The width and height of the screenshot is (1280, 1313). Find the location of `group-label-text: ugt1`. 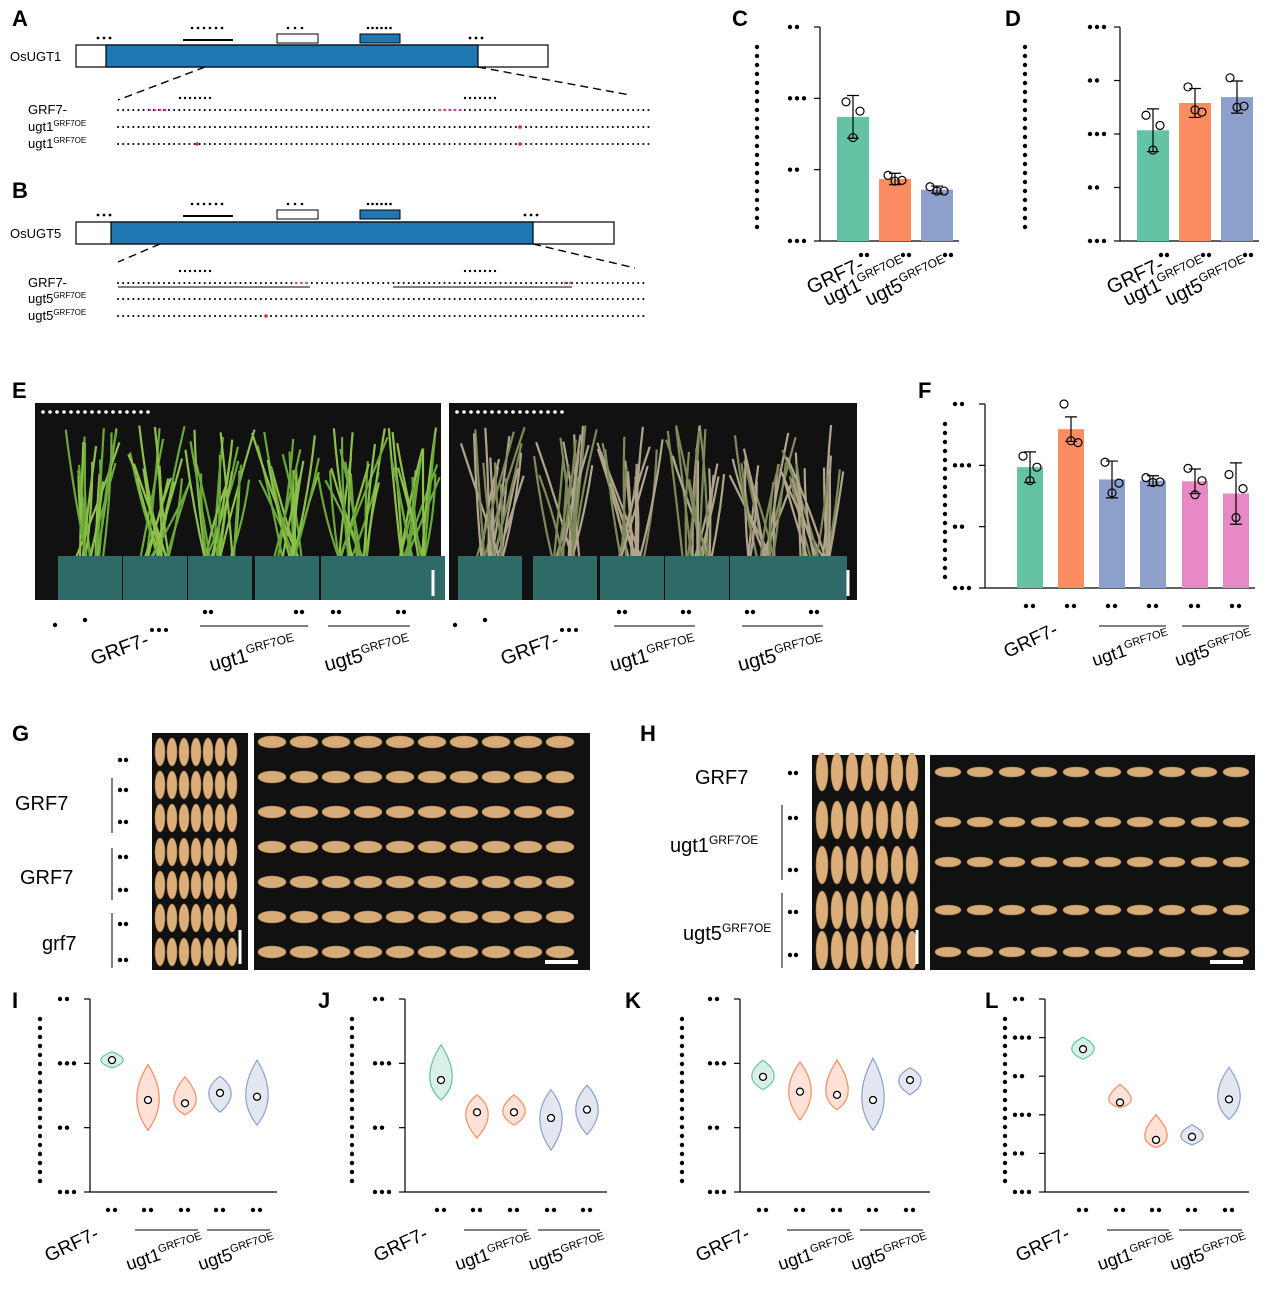

group-label-text: ugt1 is located at coordinates (143, 1259).